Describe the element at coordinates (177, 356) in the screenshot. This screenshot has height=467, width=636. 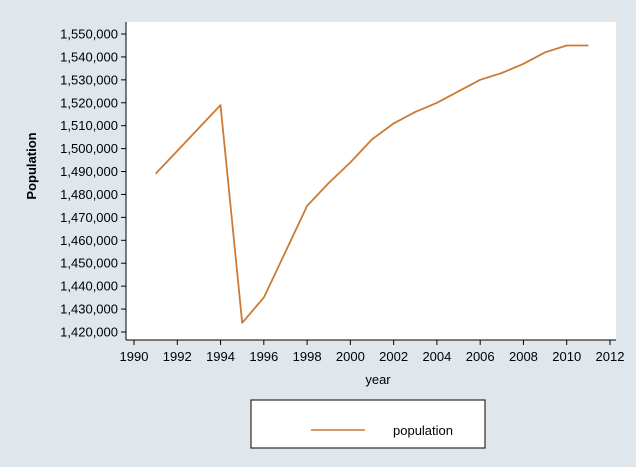
I see `x-tick-label: 1992` at that location.